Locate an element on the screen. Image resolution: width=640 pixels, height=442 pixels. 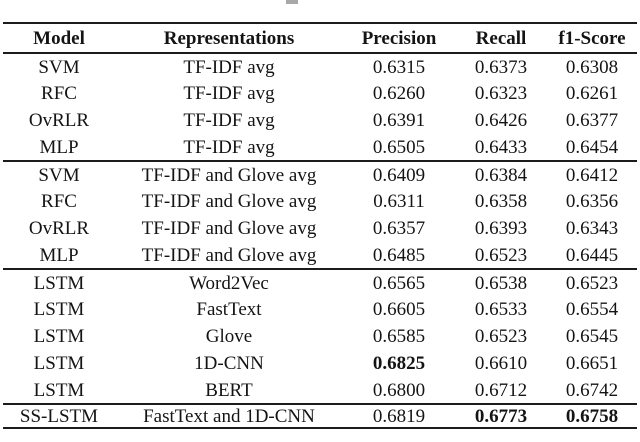
cell-representations: FastText and 1D-CNN is located at coordinates (229, 416).